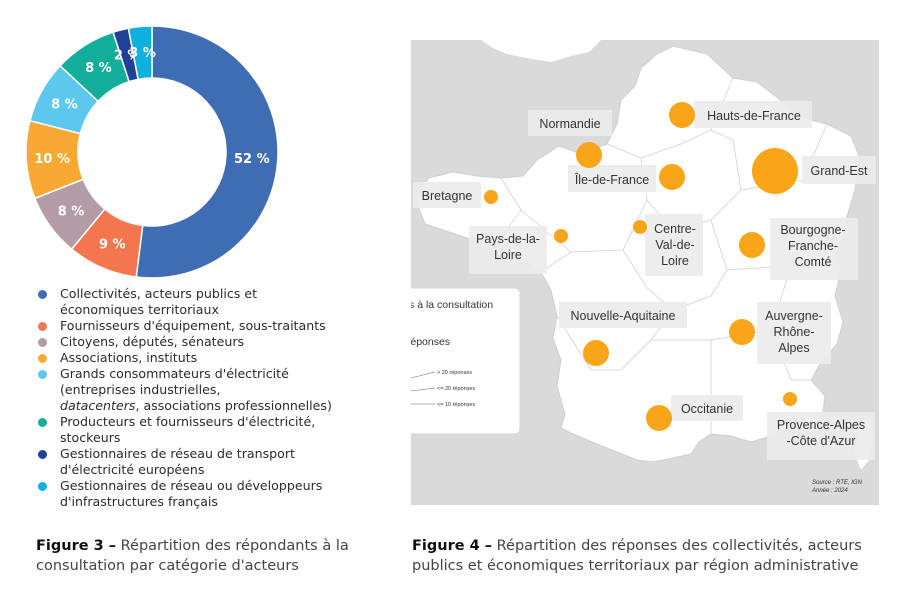 This screenshot has height=591, width=917. I want to click on legend-item: Associations, instituts, so click(186, 358).